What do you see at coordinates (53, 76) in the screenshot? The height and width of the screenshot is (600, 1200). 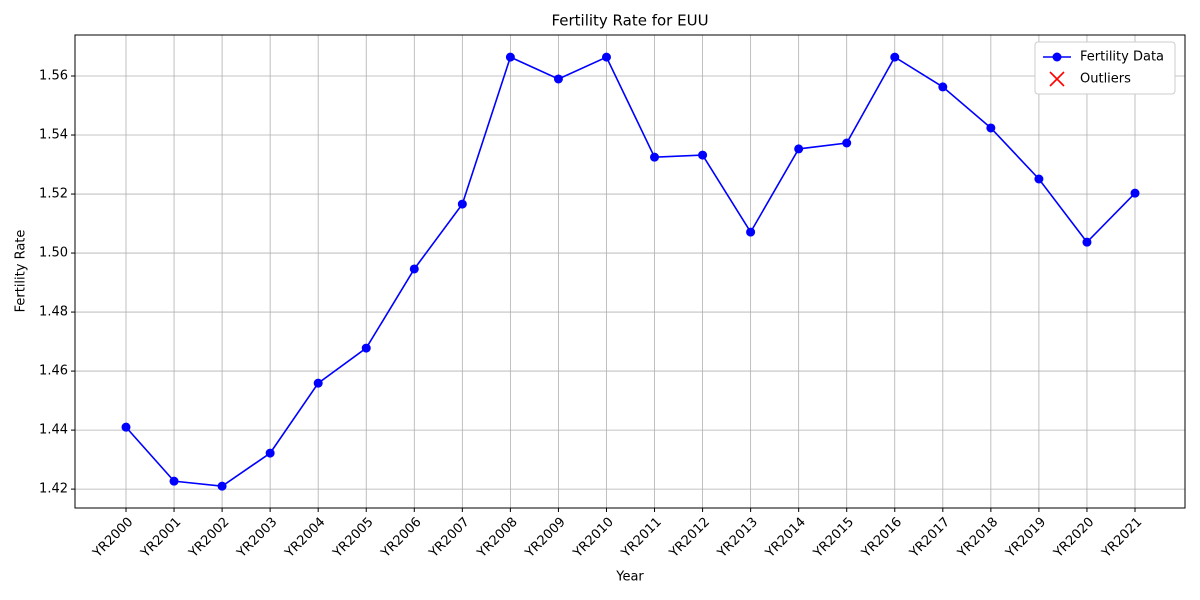 I see `y-tick-label: 1.56` at bounding box center [53, 76].